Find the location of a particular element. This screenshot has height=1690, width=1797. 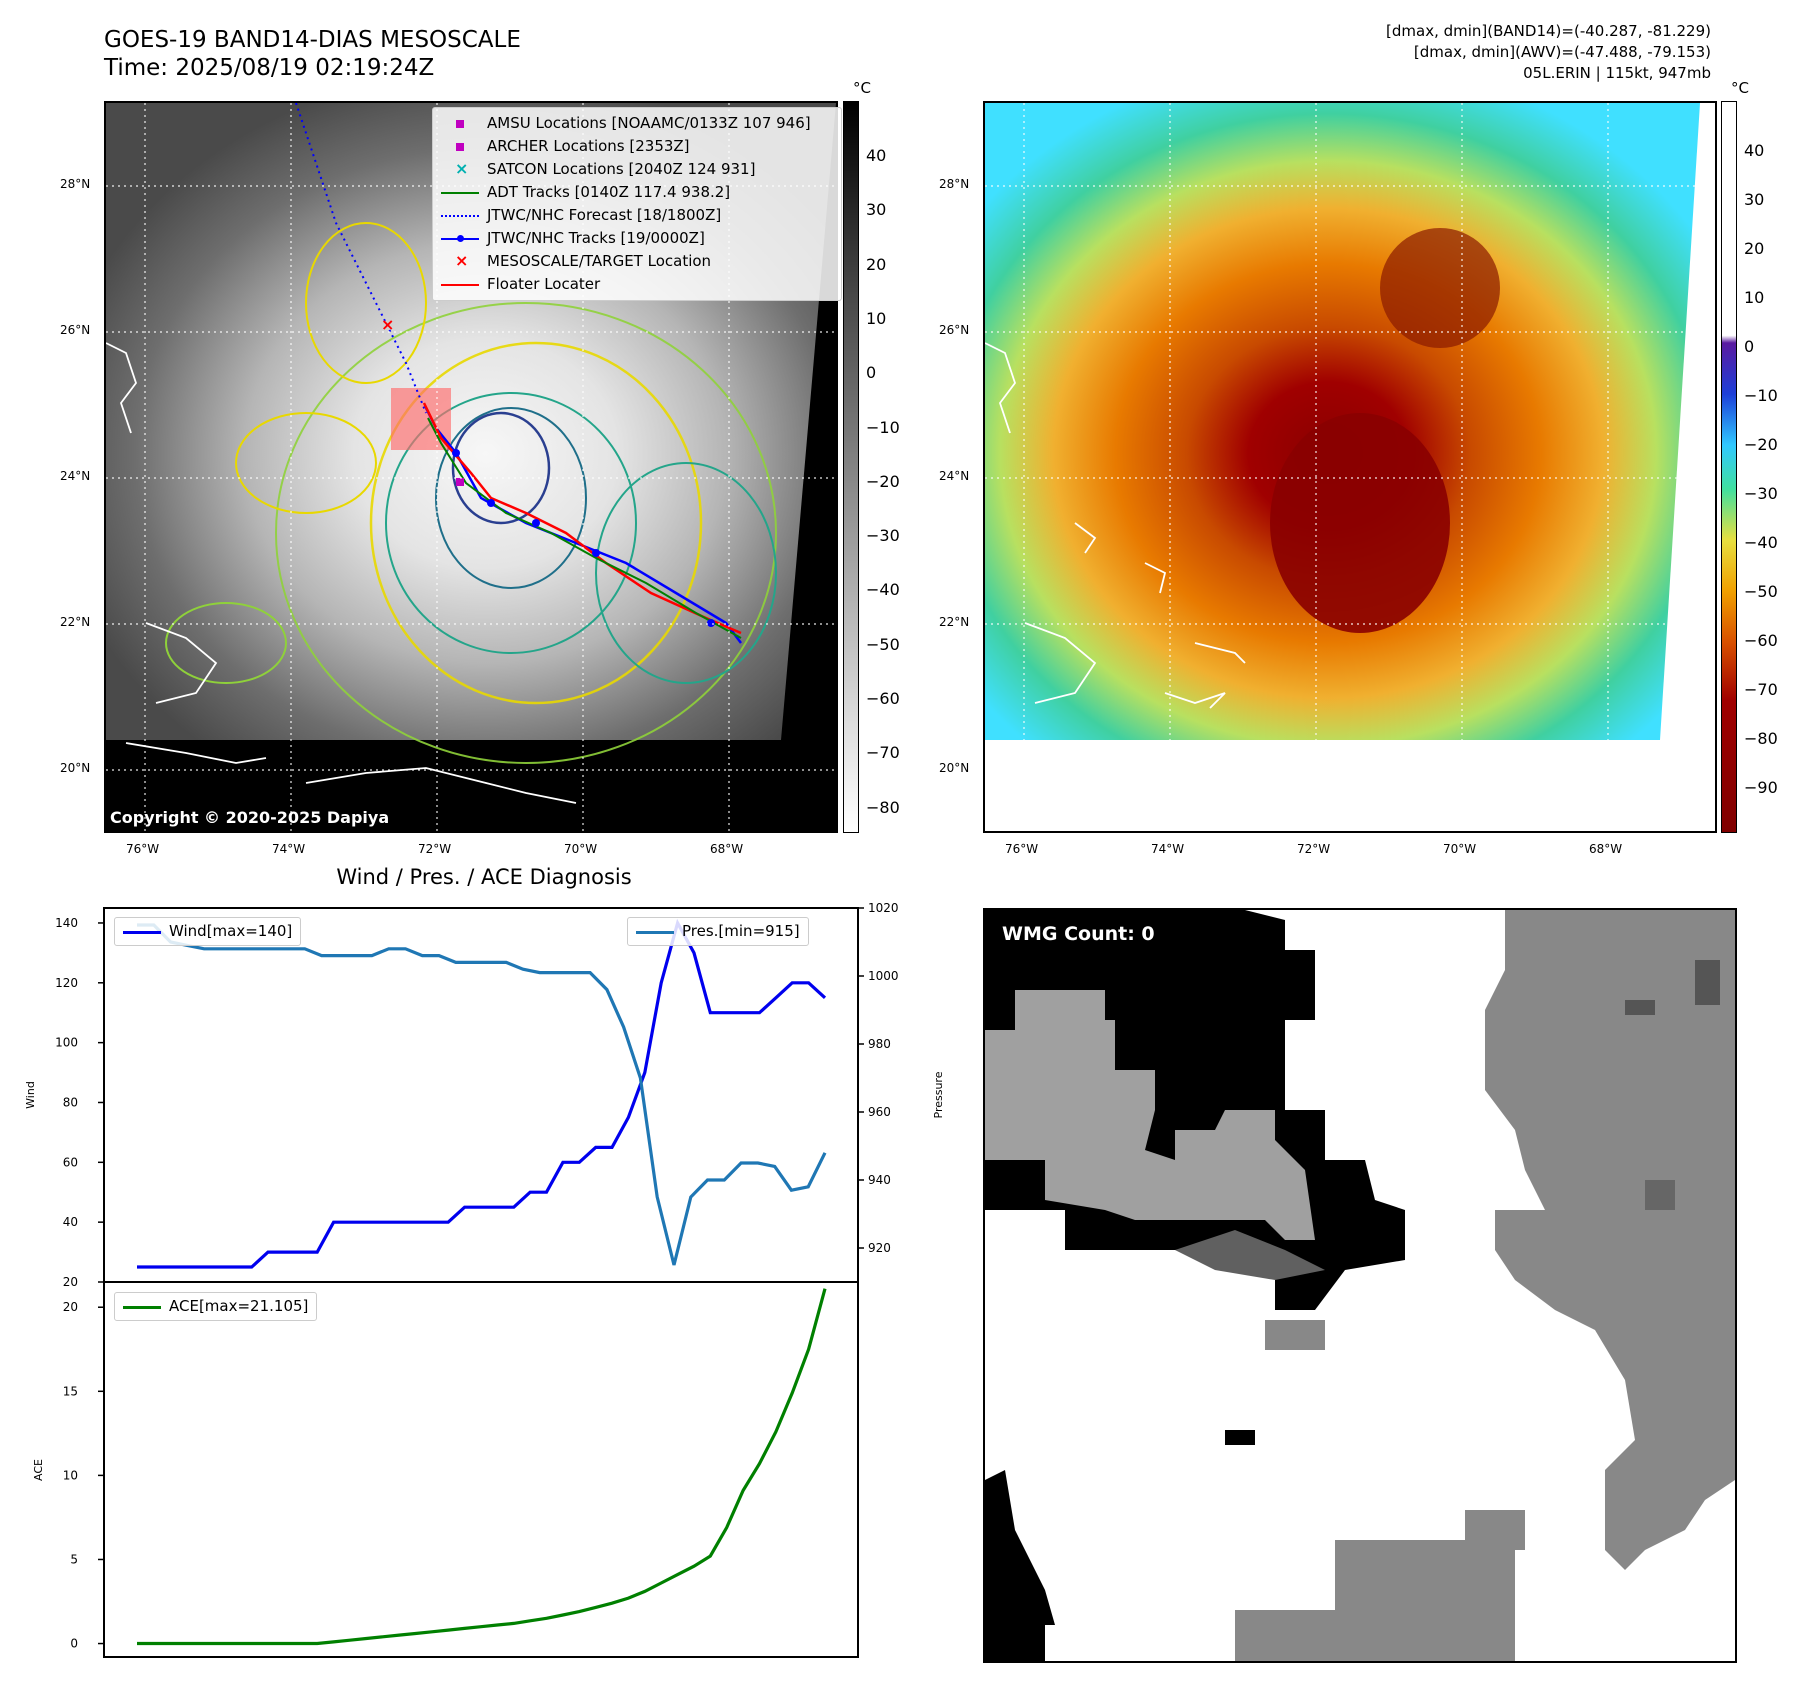

storm-info: 05L.ERIN | 115kt, 947mb is located at coordinates (1617, 73).